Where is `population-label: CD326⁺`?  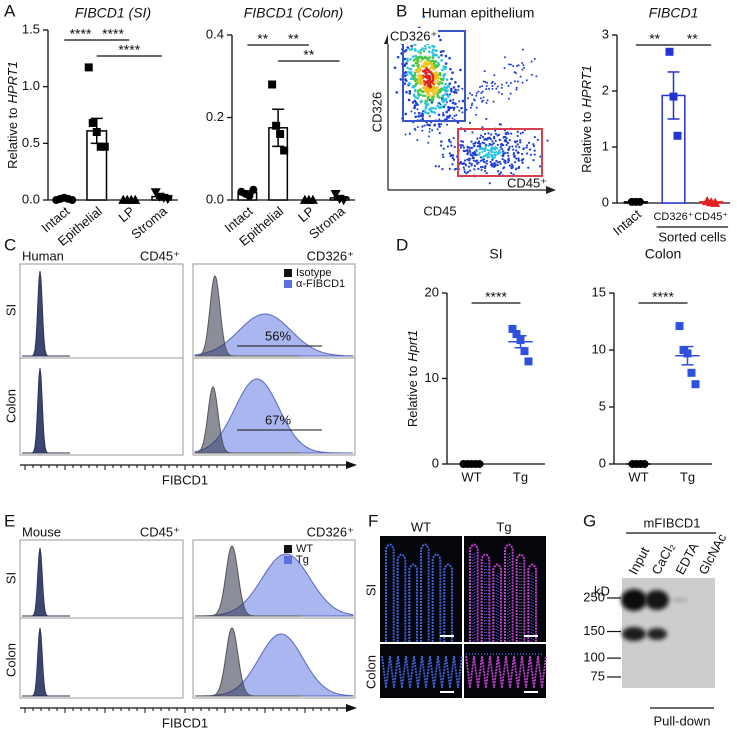 population-label: CD326⁺ is located at coordinates (330, 531).